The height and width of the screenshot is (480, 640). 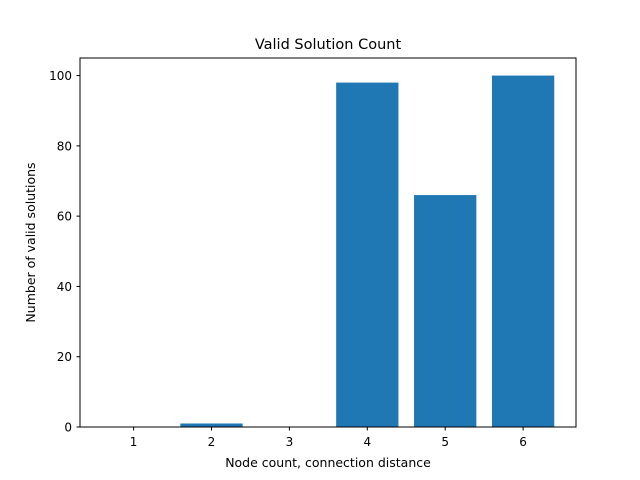 I want to click on x-tick-label: 2, so click(x=212, y=442).